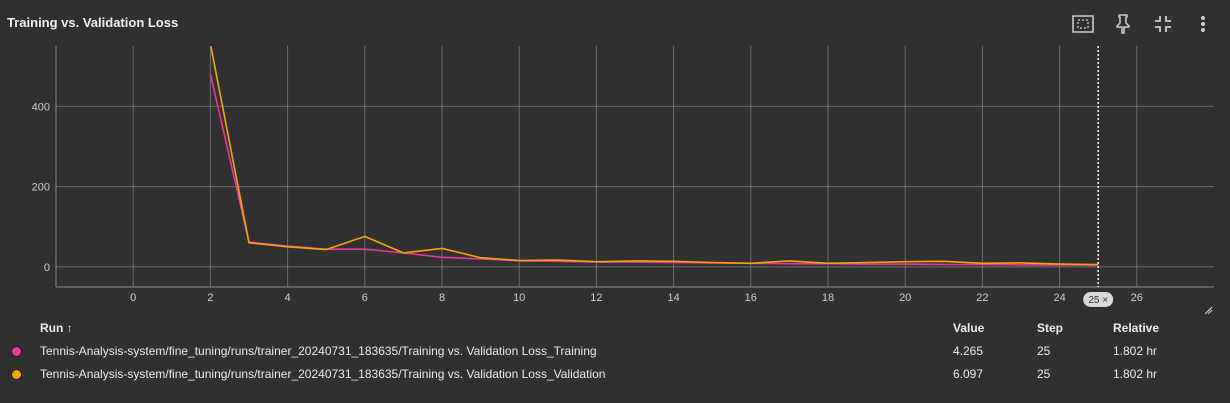  I want to click on y-tick-label: 400, so click(41, 107).